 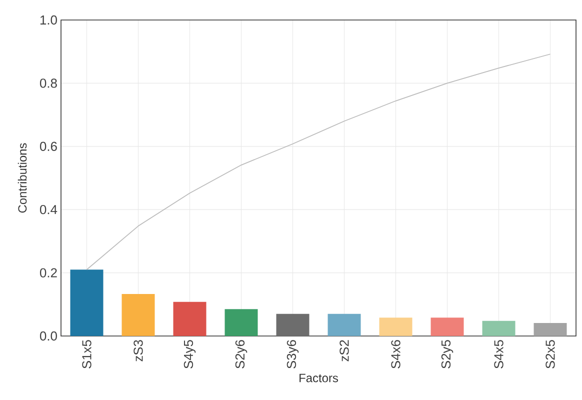 I want to click on y-tick-label: 0.0, so click(x=48, y=336).